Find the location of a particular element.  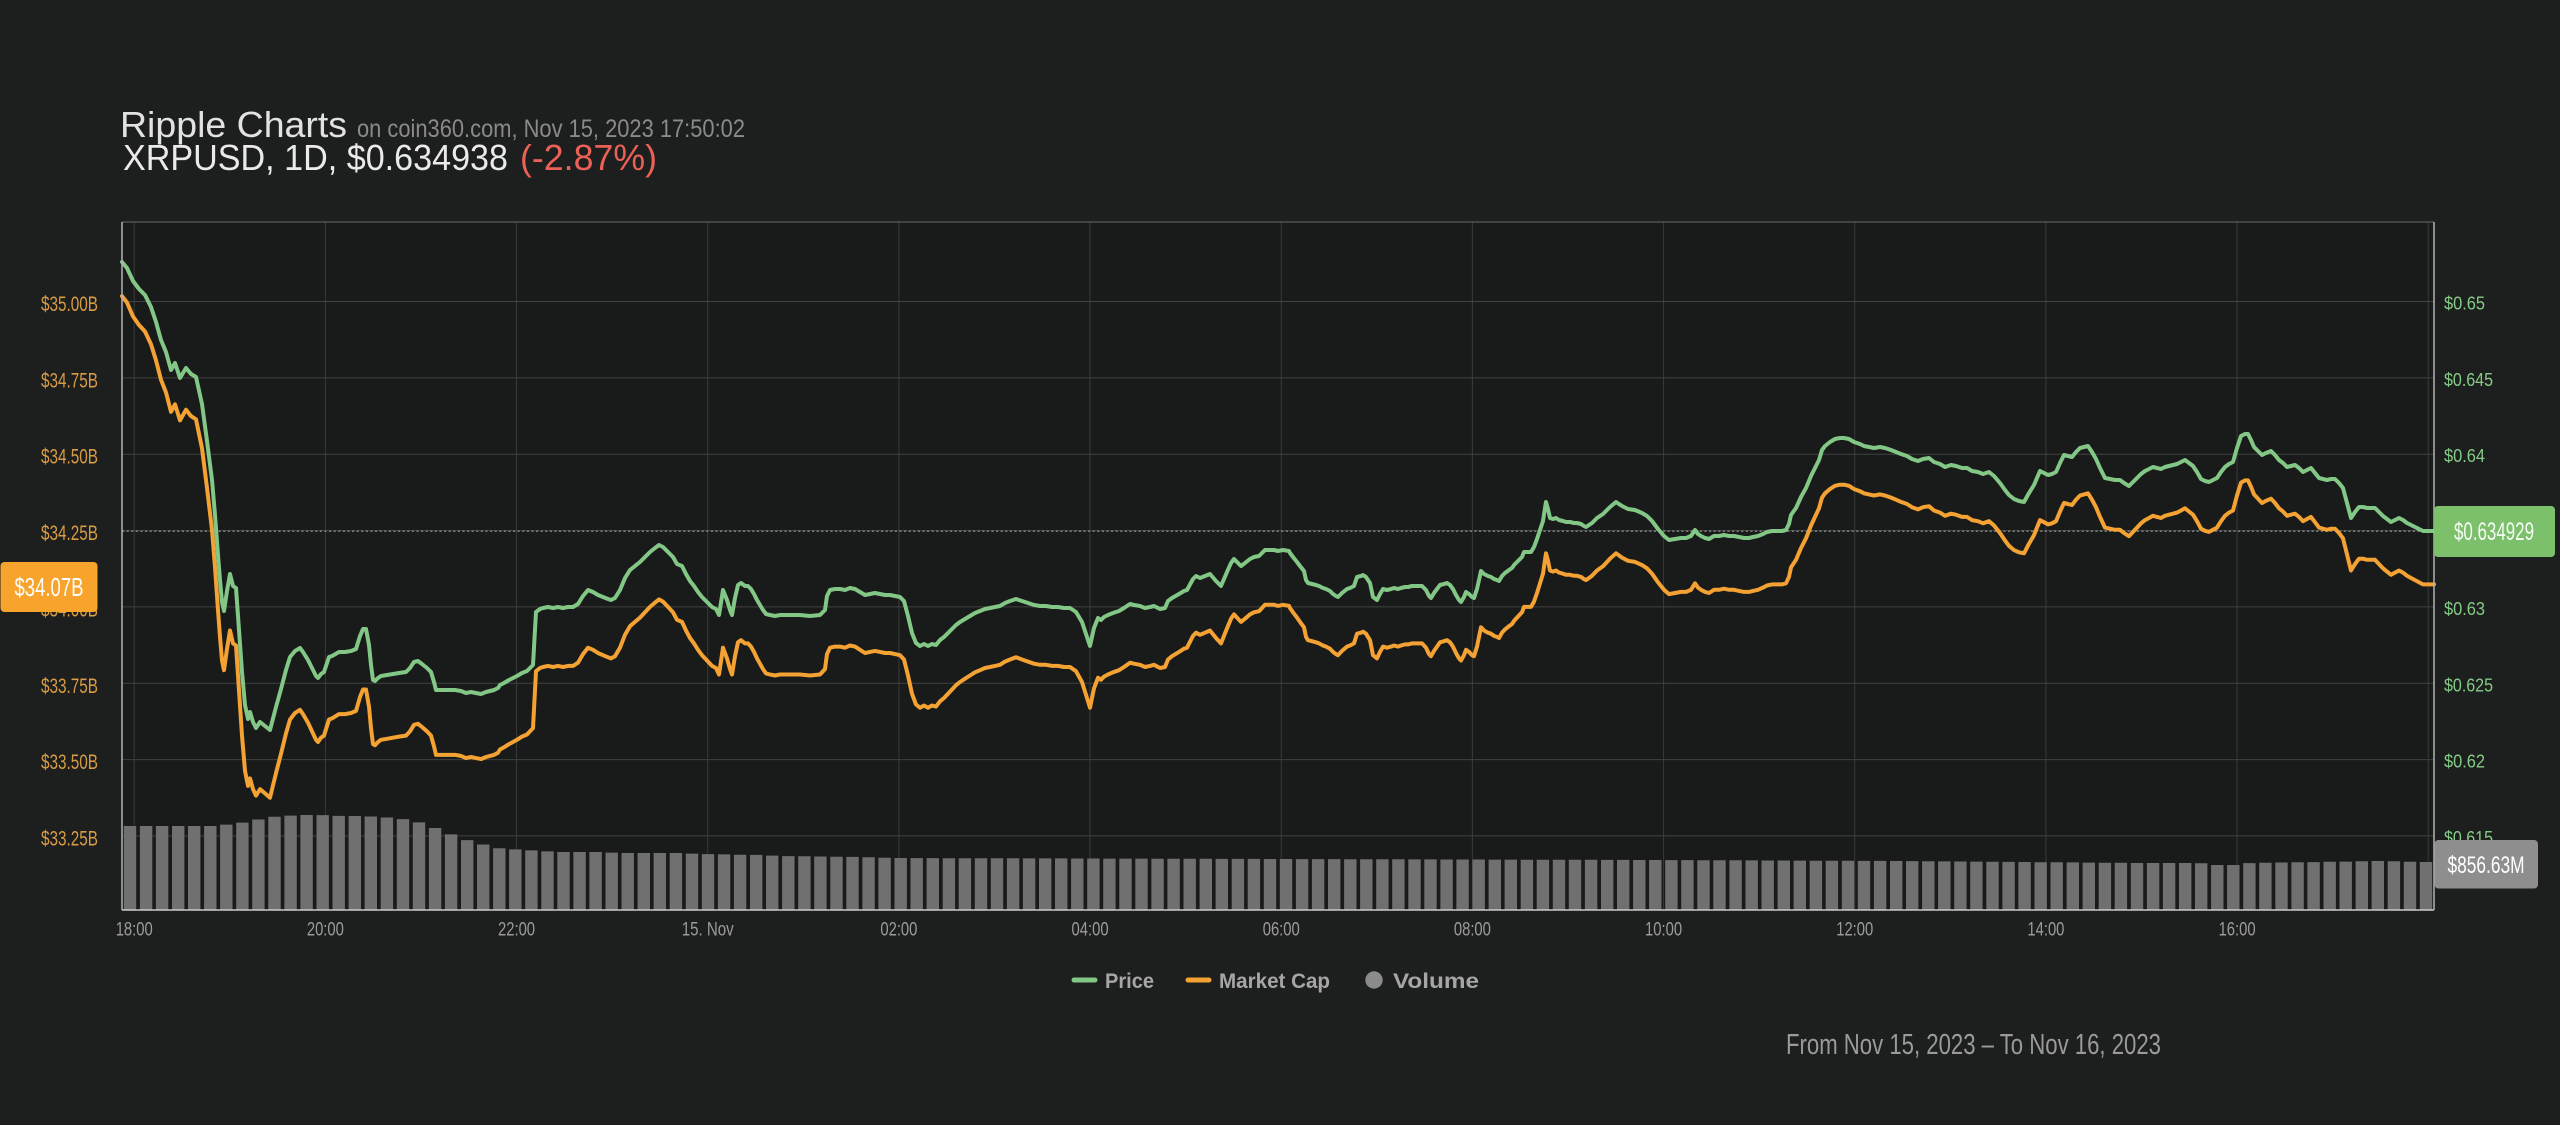

svg-text: XRPUSD, 1D, $0.634938 is located at coordinates (315, 157).